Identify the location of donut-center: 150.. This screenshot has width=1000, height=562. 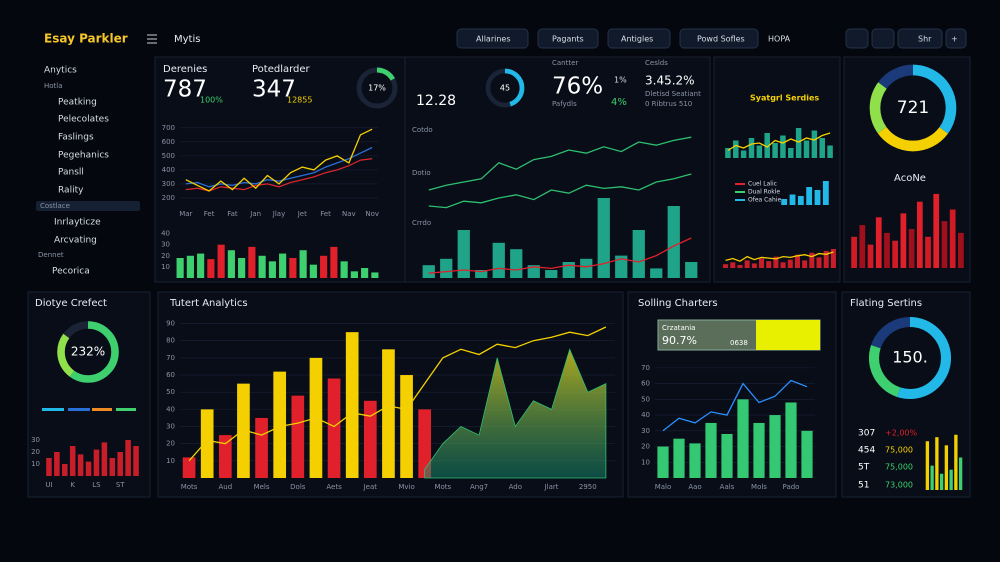
(910, 357).